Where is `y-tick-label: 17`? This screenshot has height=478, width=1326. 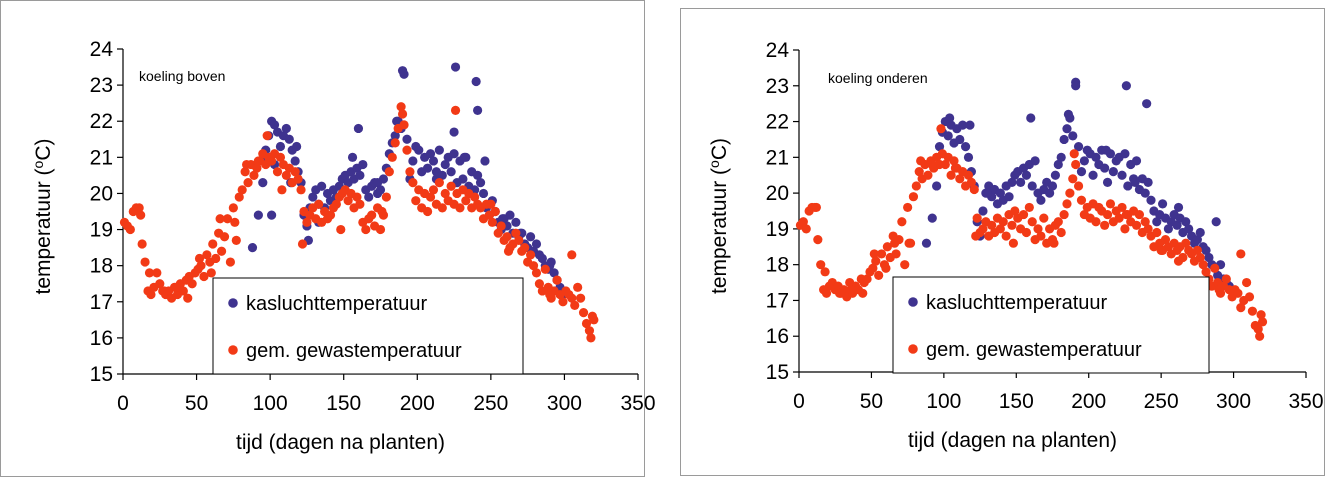 y-tick-label: 17 is located at coordinates (777, 300).